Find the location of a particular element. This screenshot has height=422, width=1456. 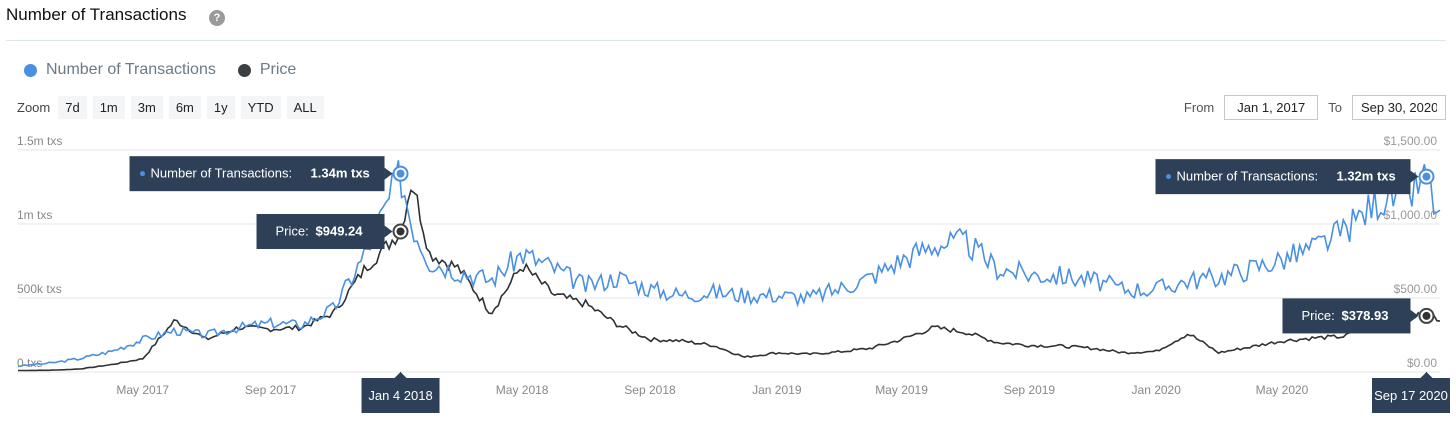

y-tick-label-left: 0 txs is located at coordinates (29, 363).